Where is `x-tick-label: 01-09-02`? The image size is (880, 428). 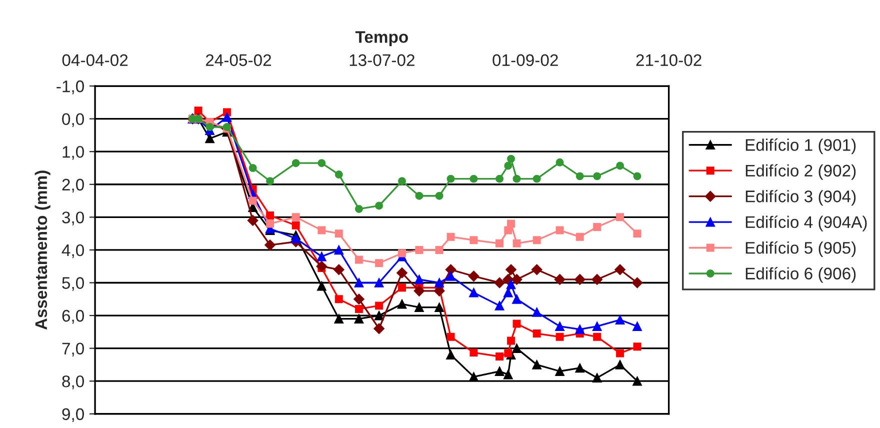 x-tick-label: 01-09-02 is located at coordinates (525, 60).